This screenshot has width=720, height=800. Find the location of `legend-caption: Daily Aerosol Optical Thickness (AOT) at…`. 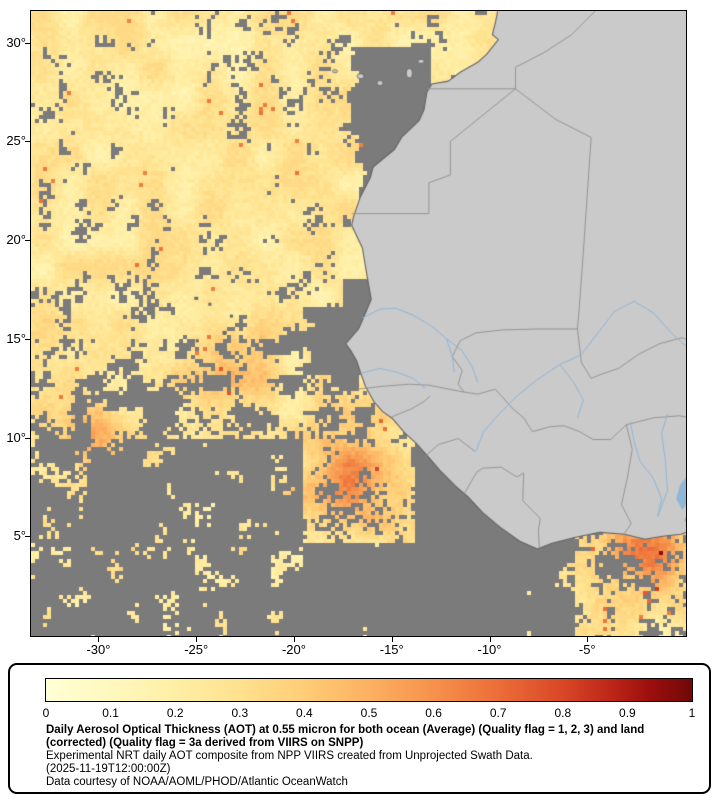

legend-caption: Daily Aerosol Optical Thickness (AOT) at… is located at coordinates (372, 756).